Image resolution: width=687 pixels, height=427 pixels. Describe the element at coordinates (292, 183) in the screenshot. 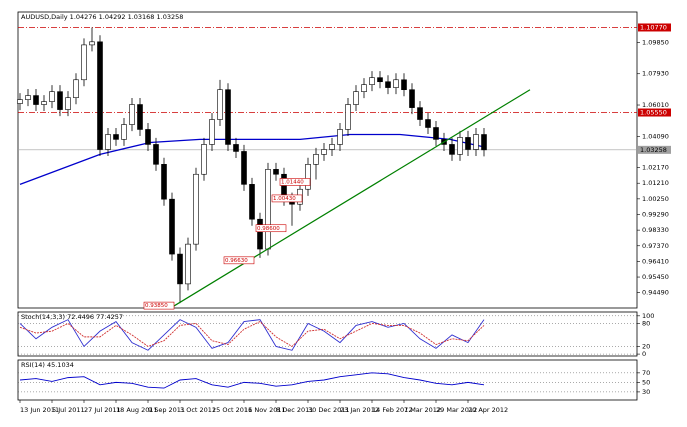

I see `annotation-label: 1.01440` at that location.